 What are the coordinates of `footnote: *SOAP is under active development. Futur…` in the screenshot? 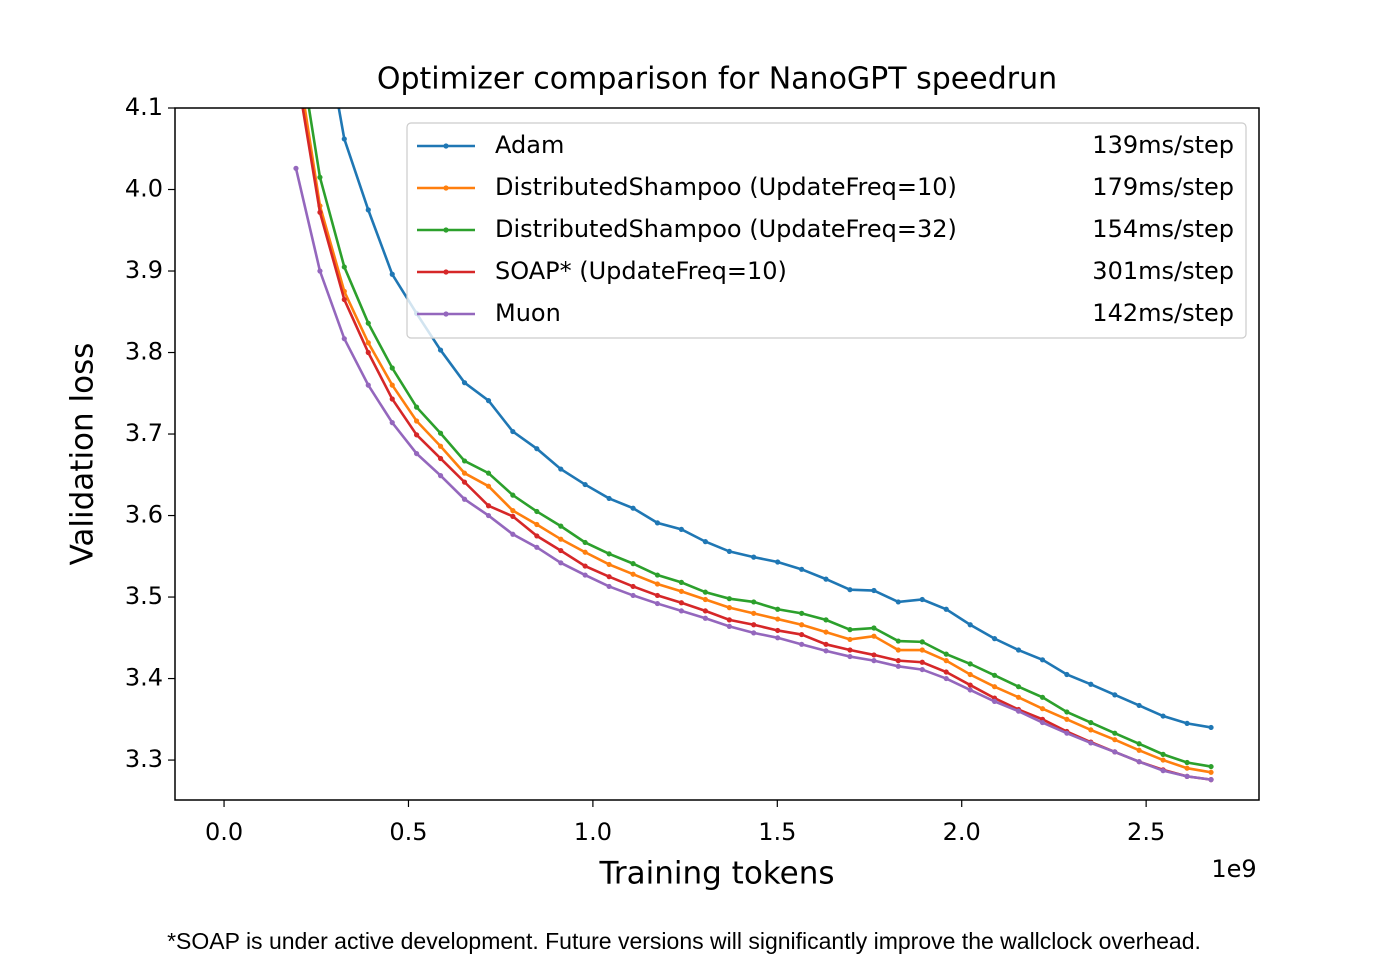 It's located at (684, 941).